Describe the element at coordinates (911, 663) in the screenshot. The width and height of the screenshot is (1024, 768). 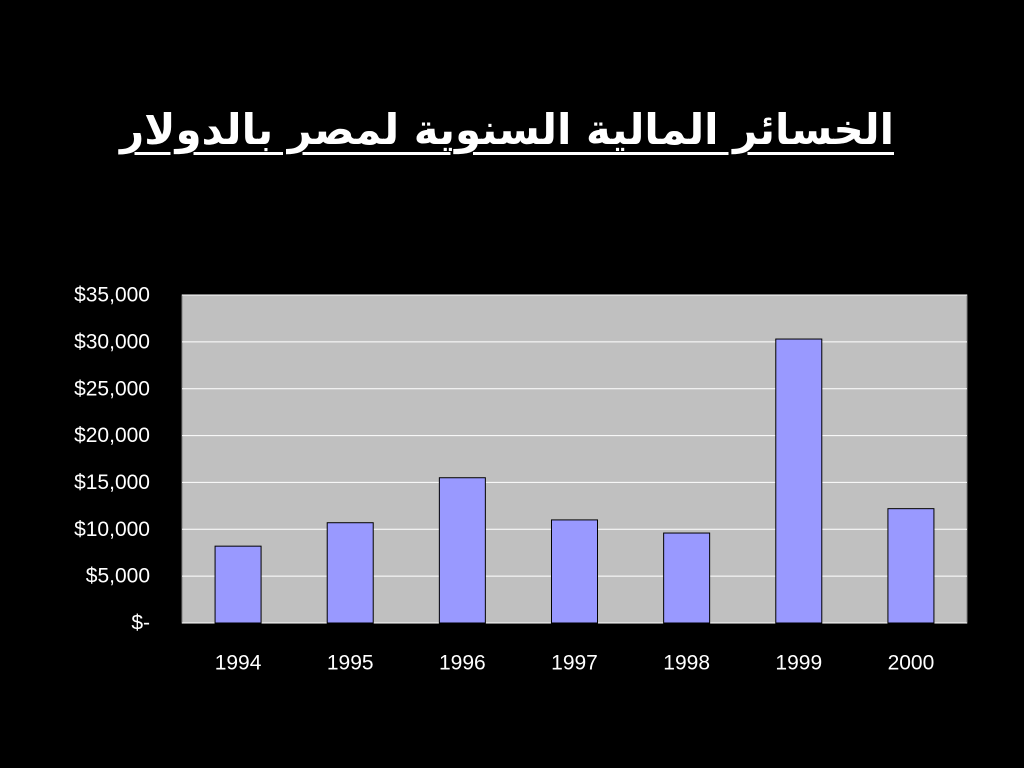
I see `x-tick-label: 2000` at that location.